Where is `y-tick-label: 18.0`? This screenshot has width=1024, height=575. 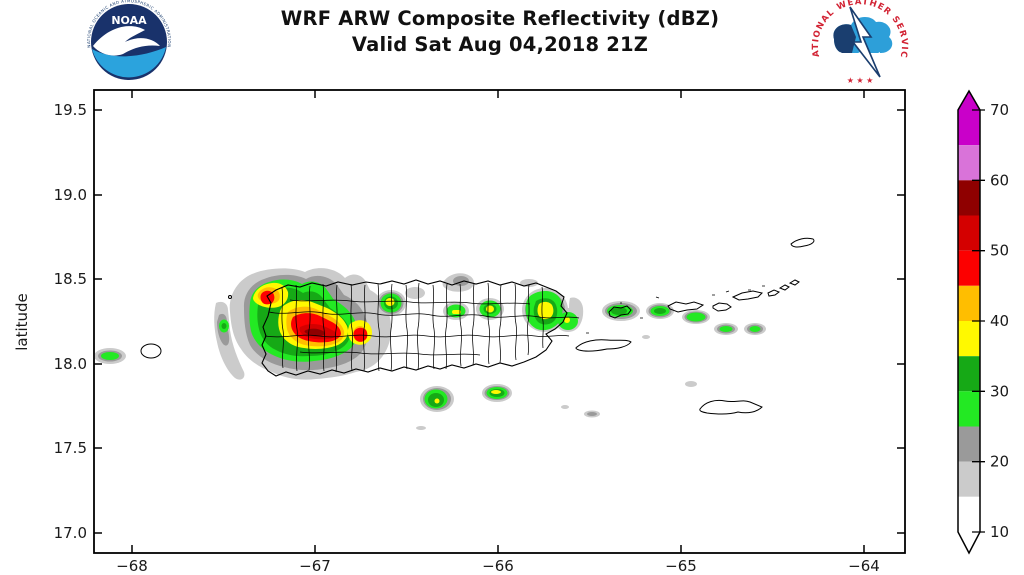
y-tick-label: 18.0 is located at coordinates (70, 364).